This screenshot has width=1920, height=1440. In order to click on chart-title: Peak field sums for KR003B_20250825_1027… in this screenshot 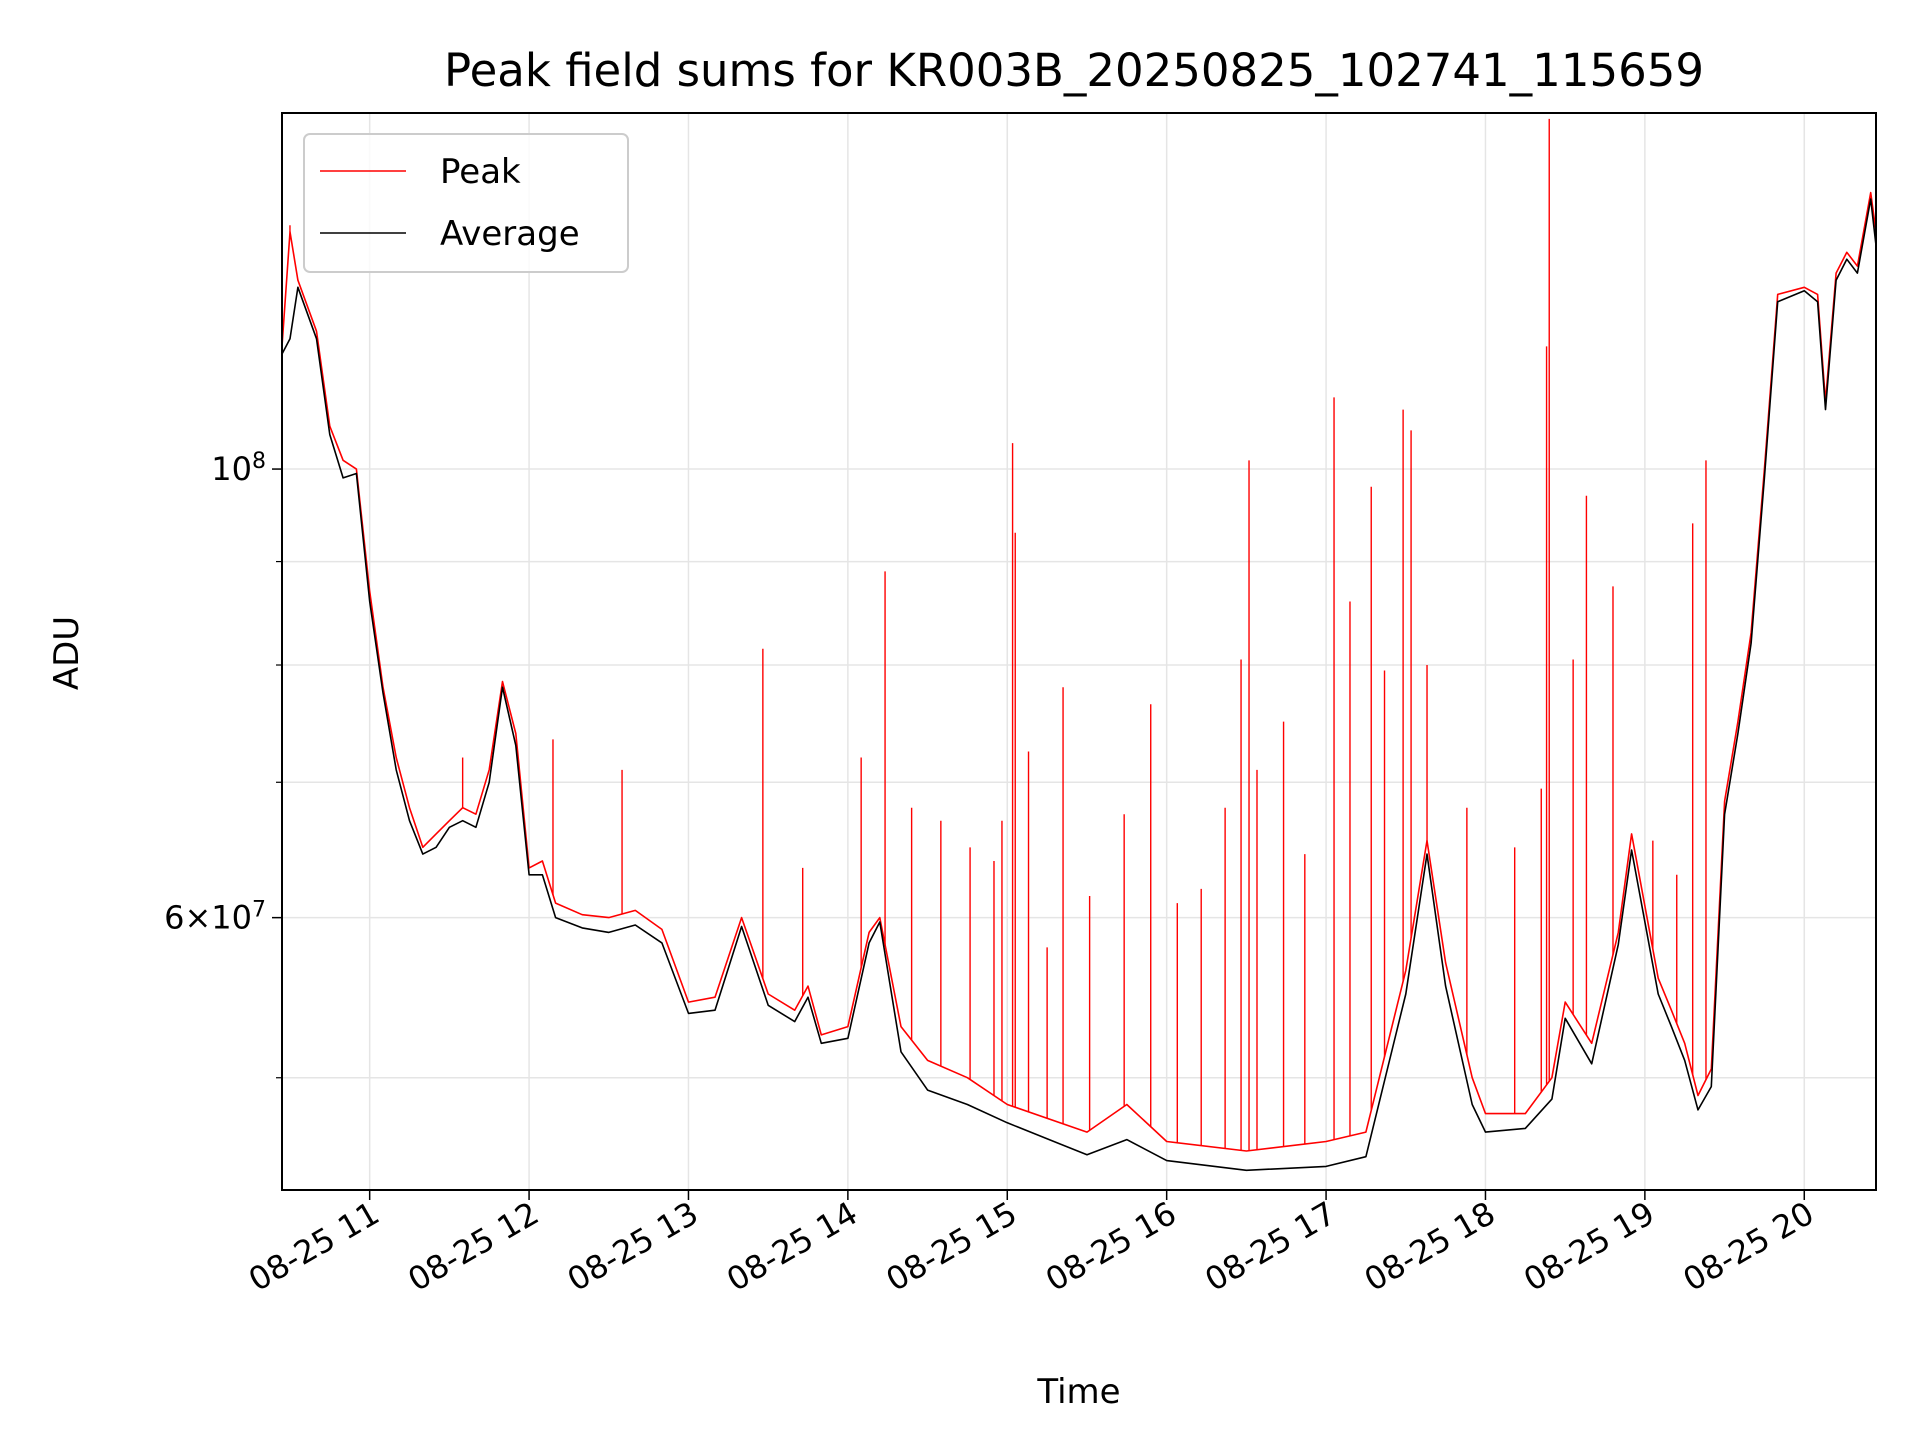, I will do `click(1074, 70)`.